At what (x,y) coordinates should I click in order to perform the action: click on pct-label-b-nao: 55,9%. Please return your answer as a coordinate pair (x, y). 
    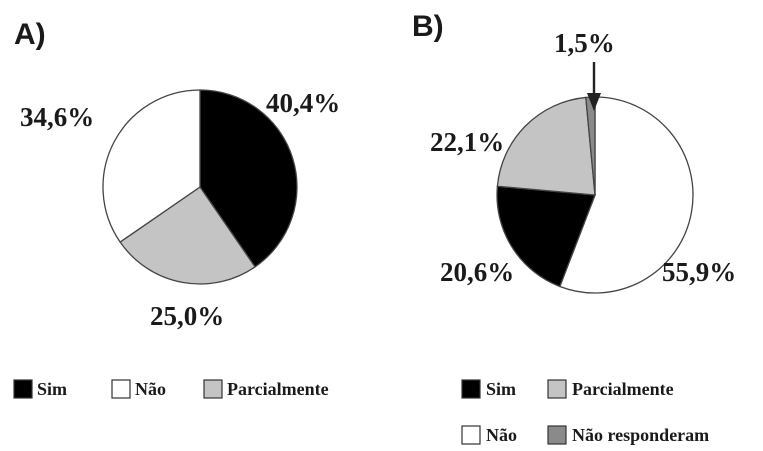
    Looking at the image, I should click on (699, 272).